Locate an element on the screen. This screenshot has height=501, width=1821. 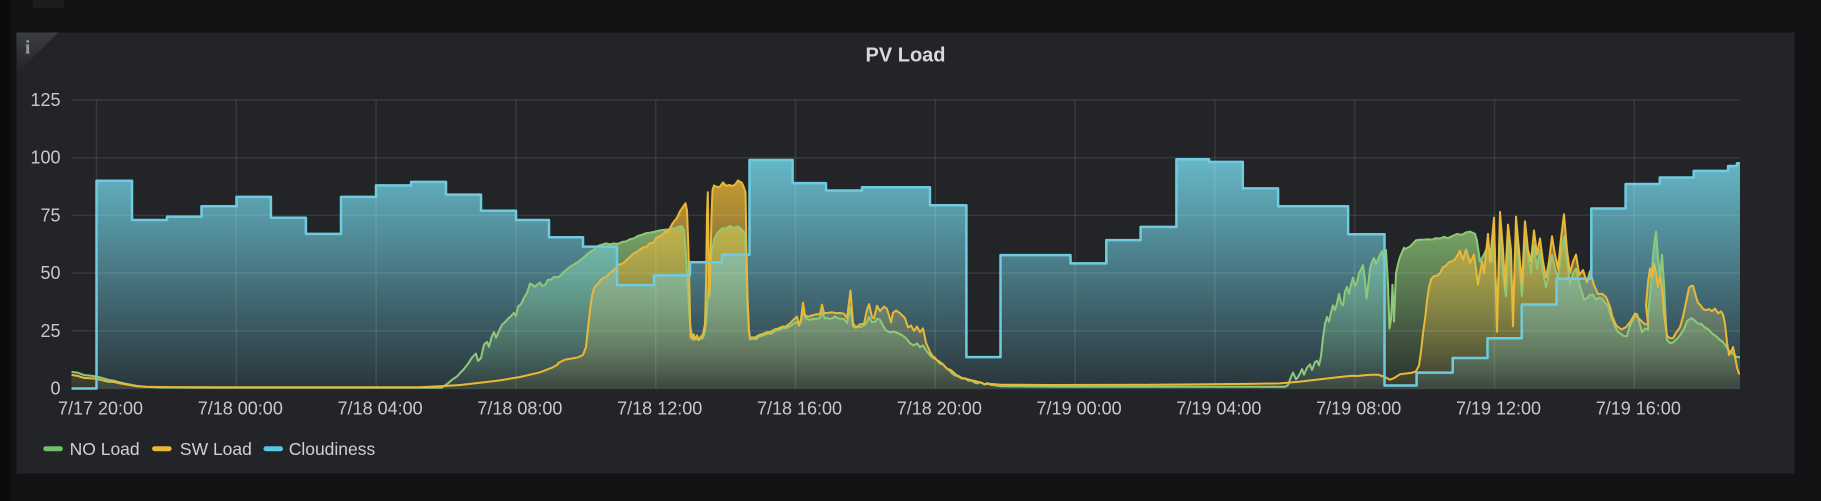
svg-text: 7/18 12:00 is located at coordinates (659, 409).